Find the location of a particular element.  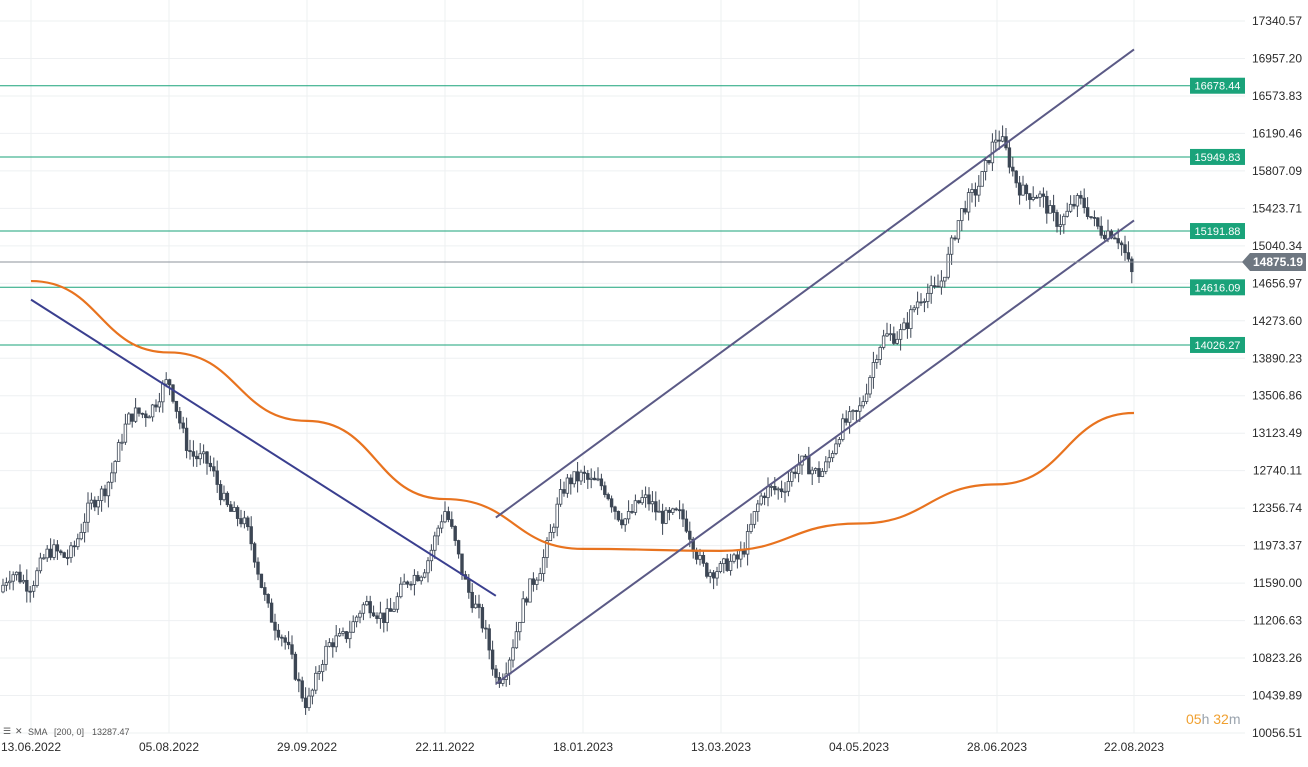

x-tick-label: 22.08.2023 is located at coordinates (1134, 747).